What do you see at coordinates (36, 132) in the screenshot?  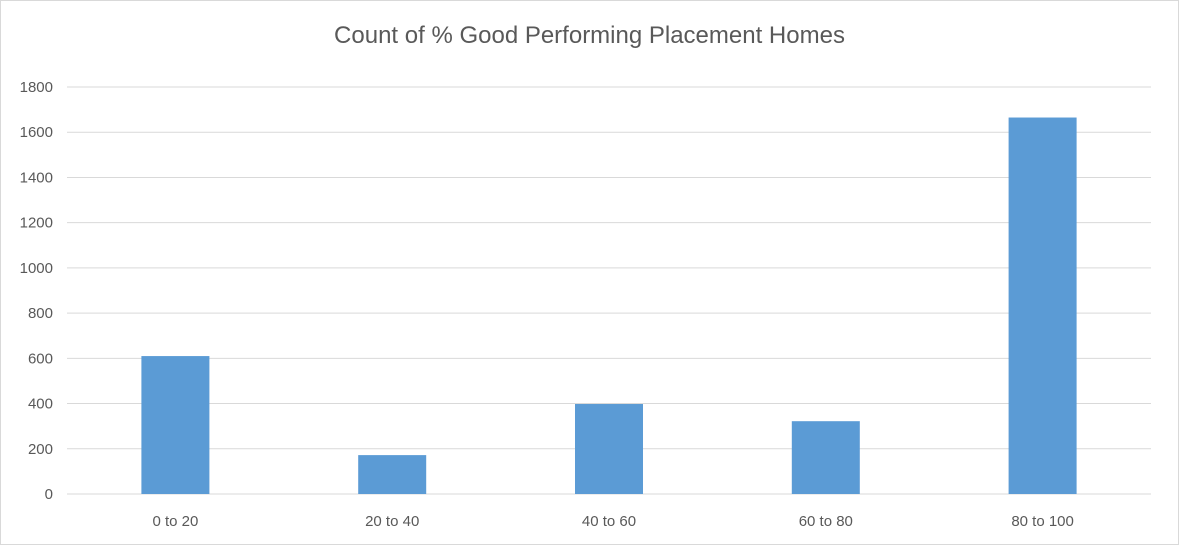 I see `y-tick-label: 1600` at bounding box center [36, 132].